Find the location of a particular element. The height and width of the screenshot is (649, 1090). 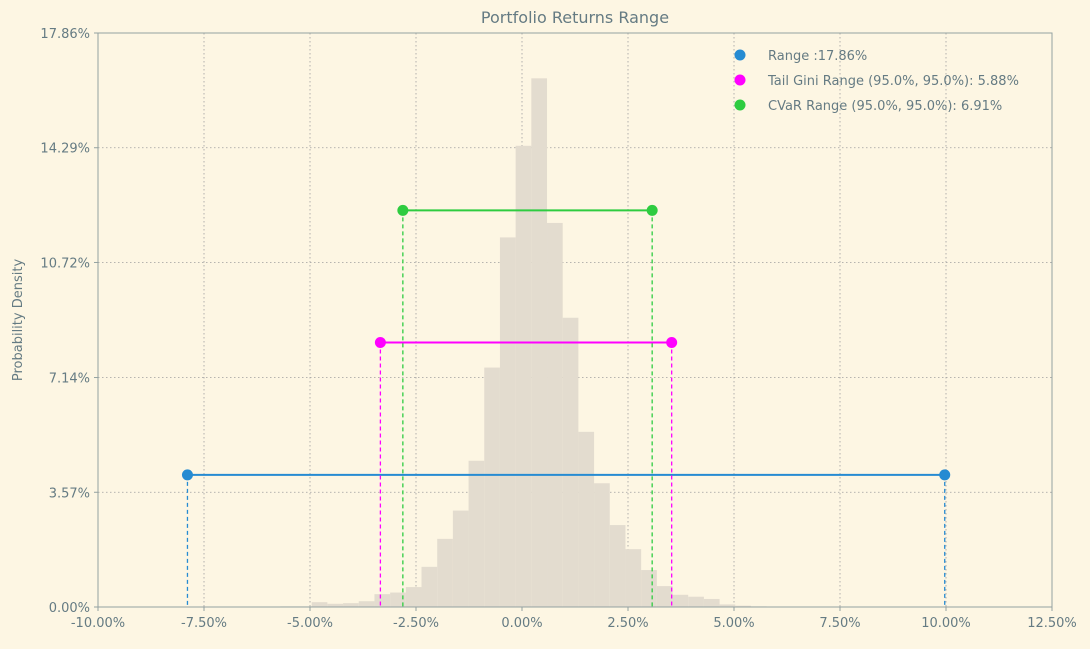

x-tick-label: 2.50% is located at coordinates (627, 623).